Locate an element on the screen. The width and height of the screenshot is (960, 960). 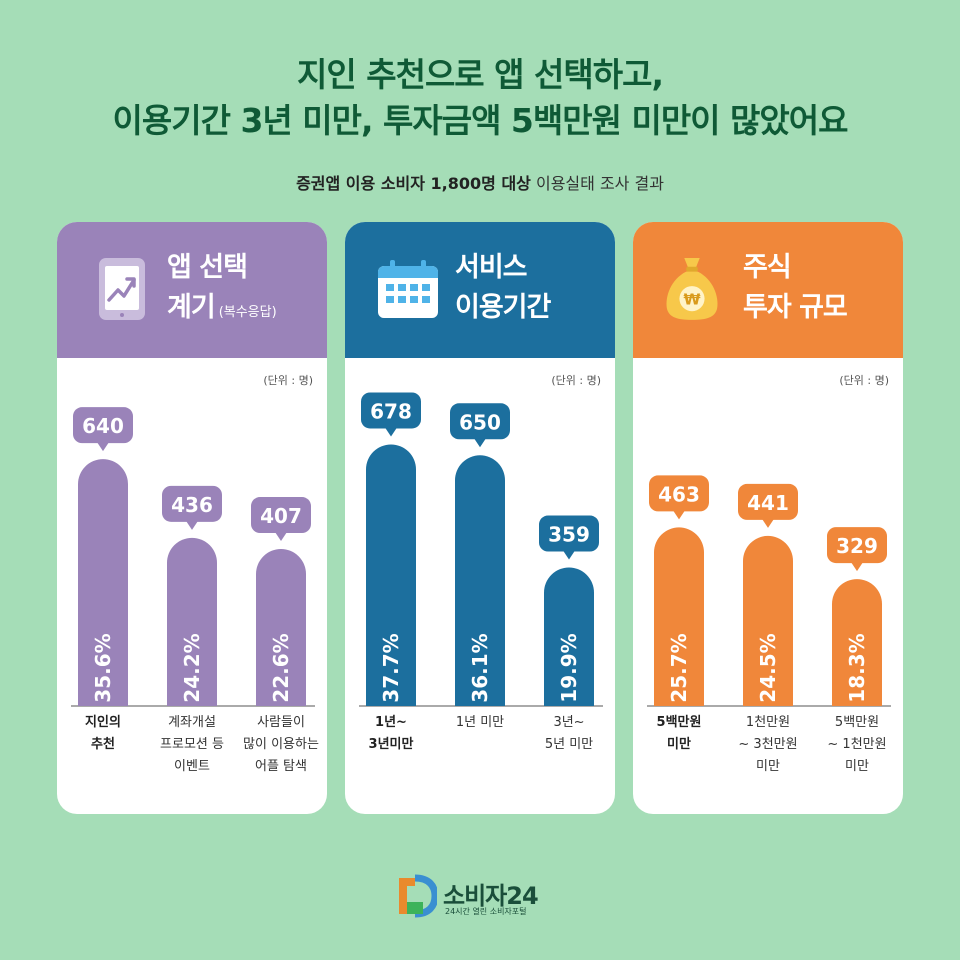
logo-icon is located at coordinates (418, 896).